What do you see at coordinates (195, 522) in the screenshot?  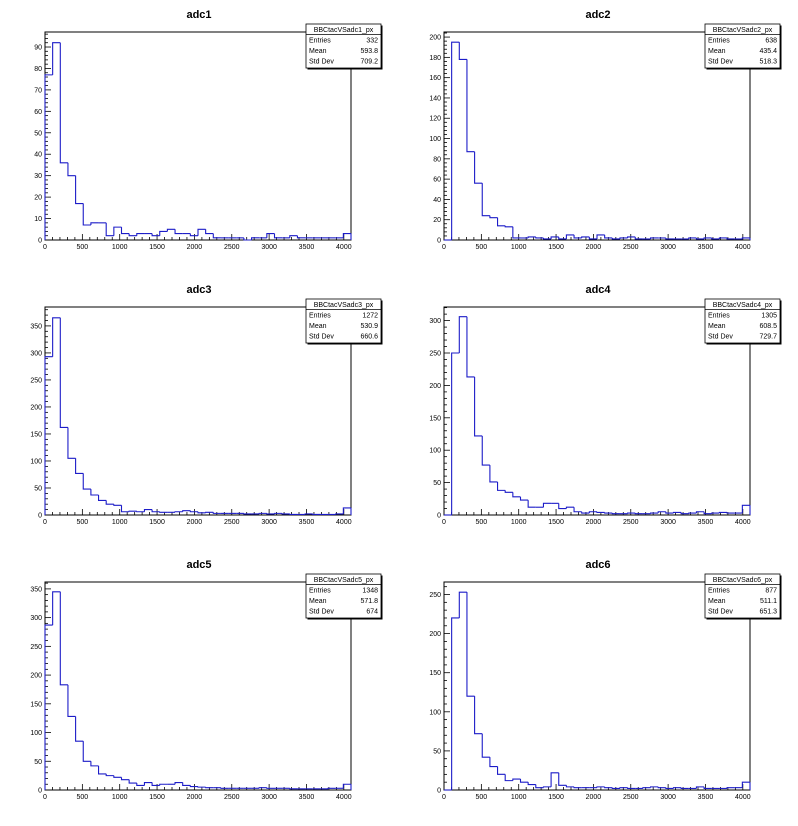 I see `x-tick-label: 2000` at bounding box center [195, 522].